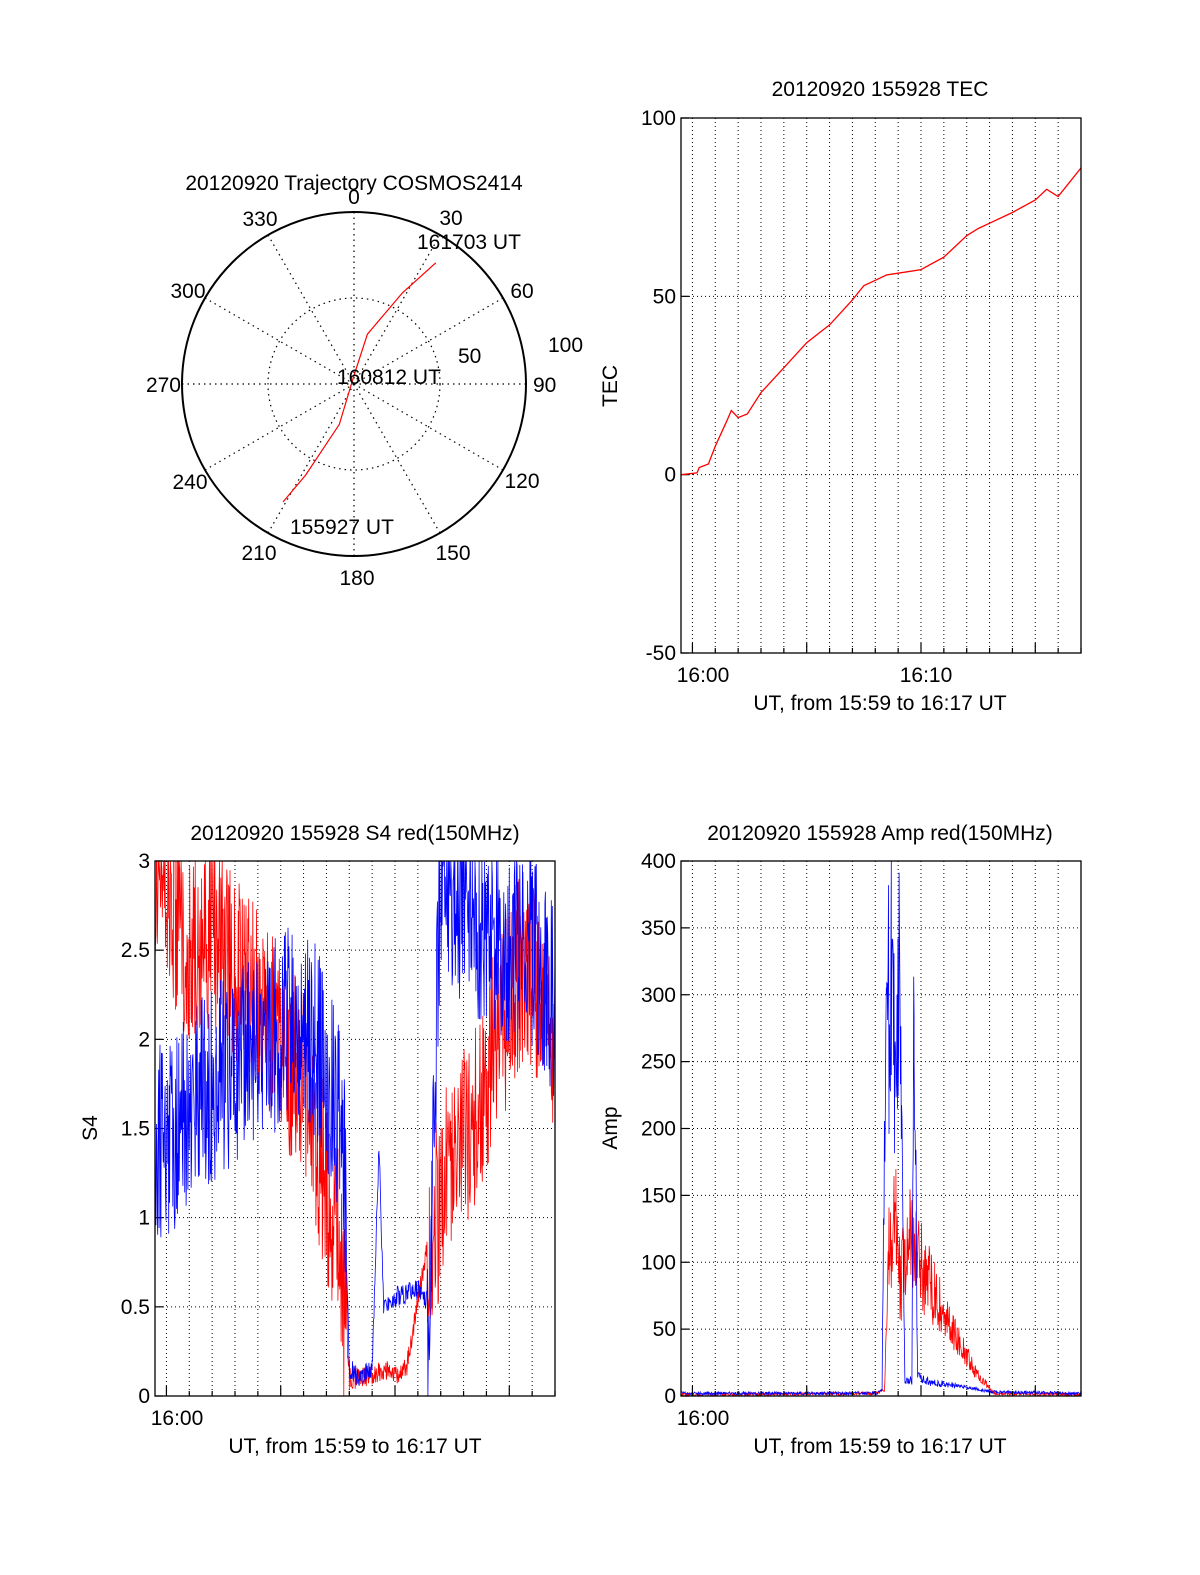 This screenshot has width=1200, height=1575. What do you see at coordinates (886, 648) in the screenshot?
I see `tec-x-tick-marks` at bounding box center [886, 648].